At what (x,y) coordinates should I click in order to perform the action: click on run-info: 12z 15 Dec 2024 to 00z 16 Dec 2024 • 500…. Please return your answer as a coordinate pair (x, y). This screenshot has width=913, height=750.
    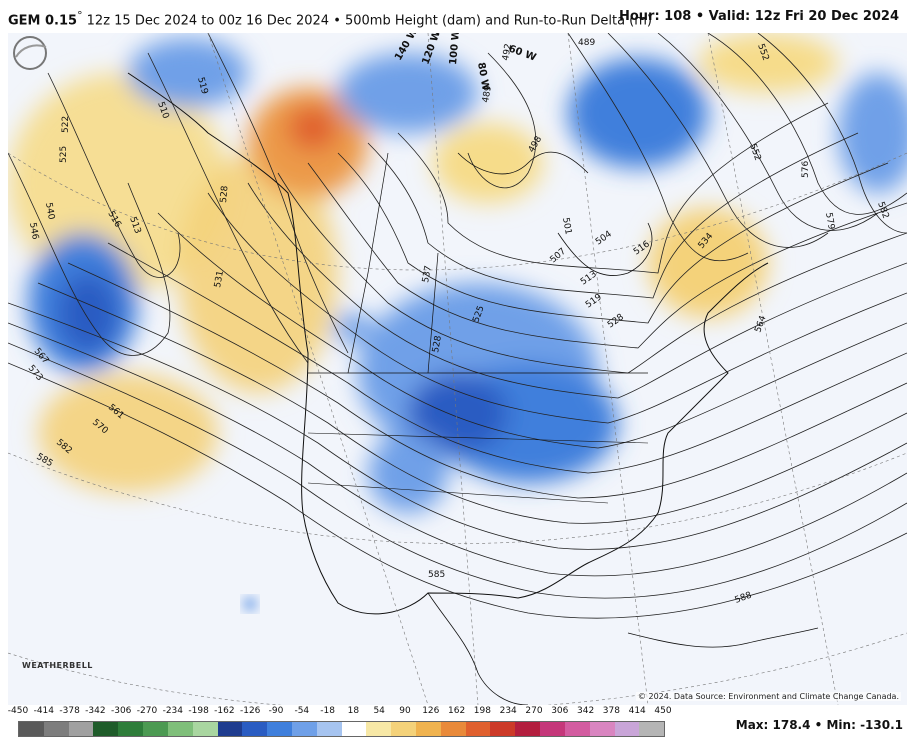
    Looking at the image, I should click on (369, 21).